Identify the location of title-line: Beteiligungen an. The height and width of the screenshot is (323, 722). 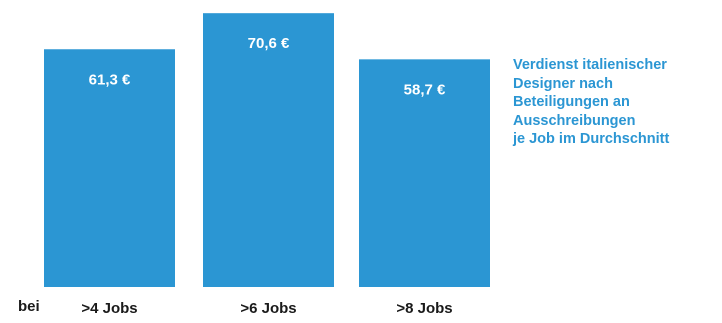
(571, 102).